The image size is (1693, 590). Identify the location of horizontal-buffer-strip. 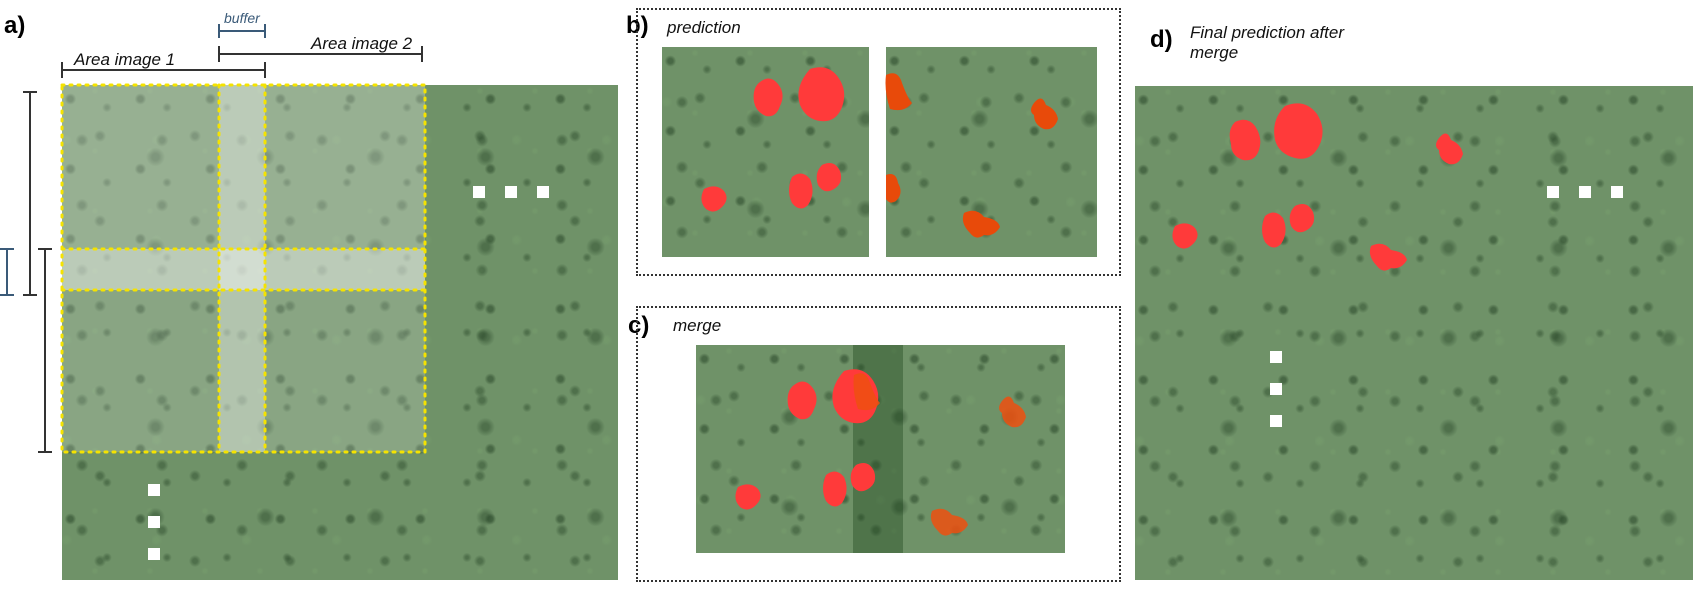
(243, 269).